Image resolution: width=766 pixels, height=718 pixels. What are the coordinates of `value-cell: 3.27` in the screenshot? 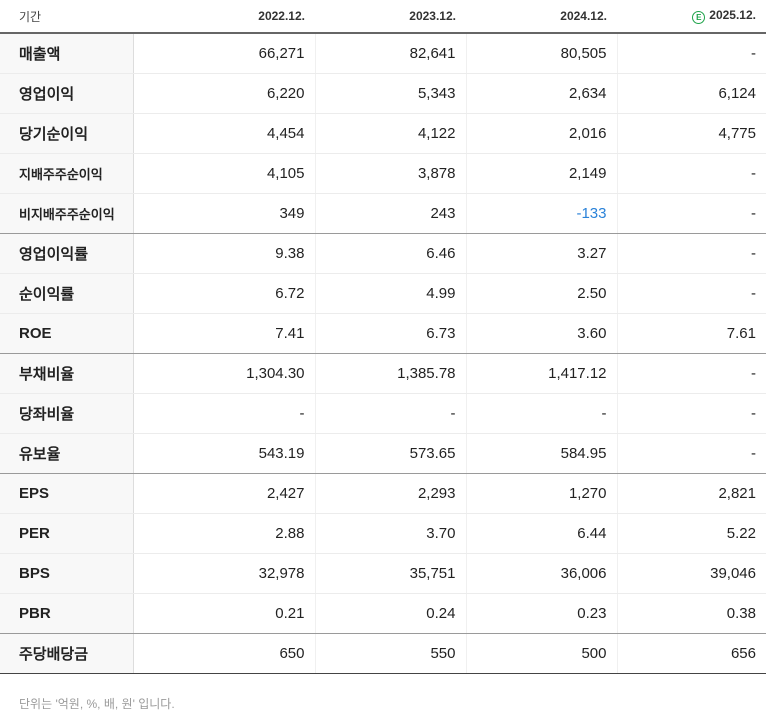 It's located at (542, 253).